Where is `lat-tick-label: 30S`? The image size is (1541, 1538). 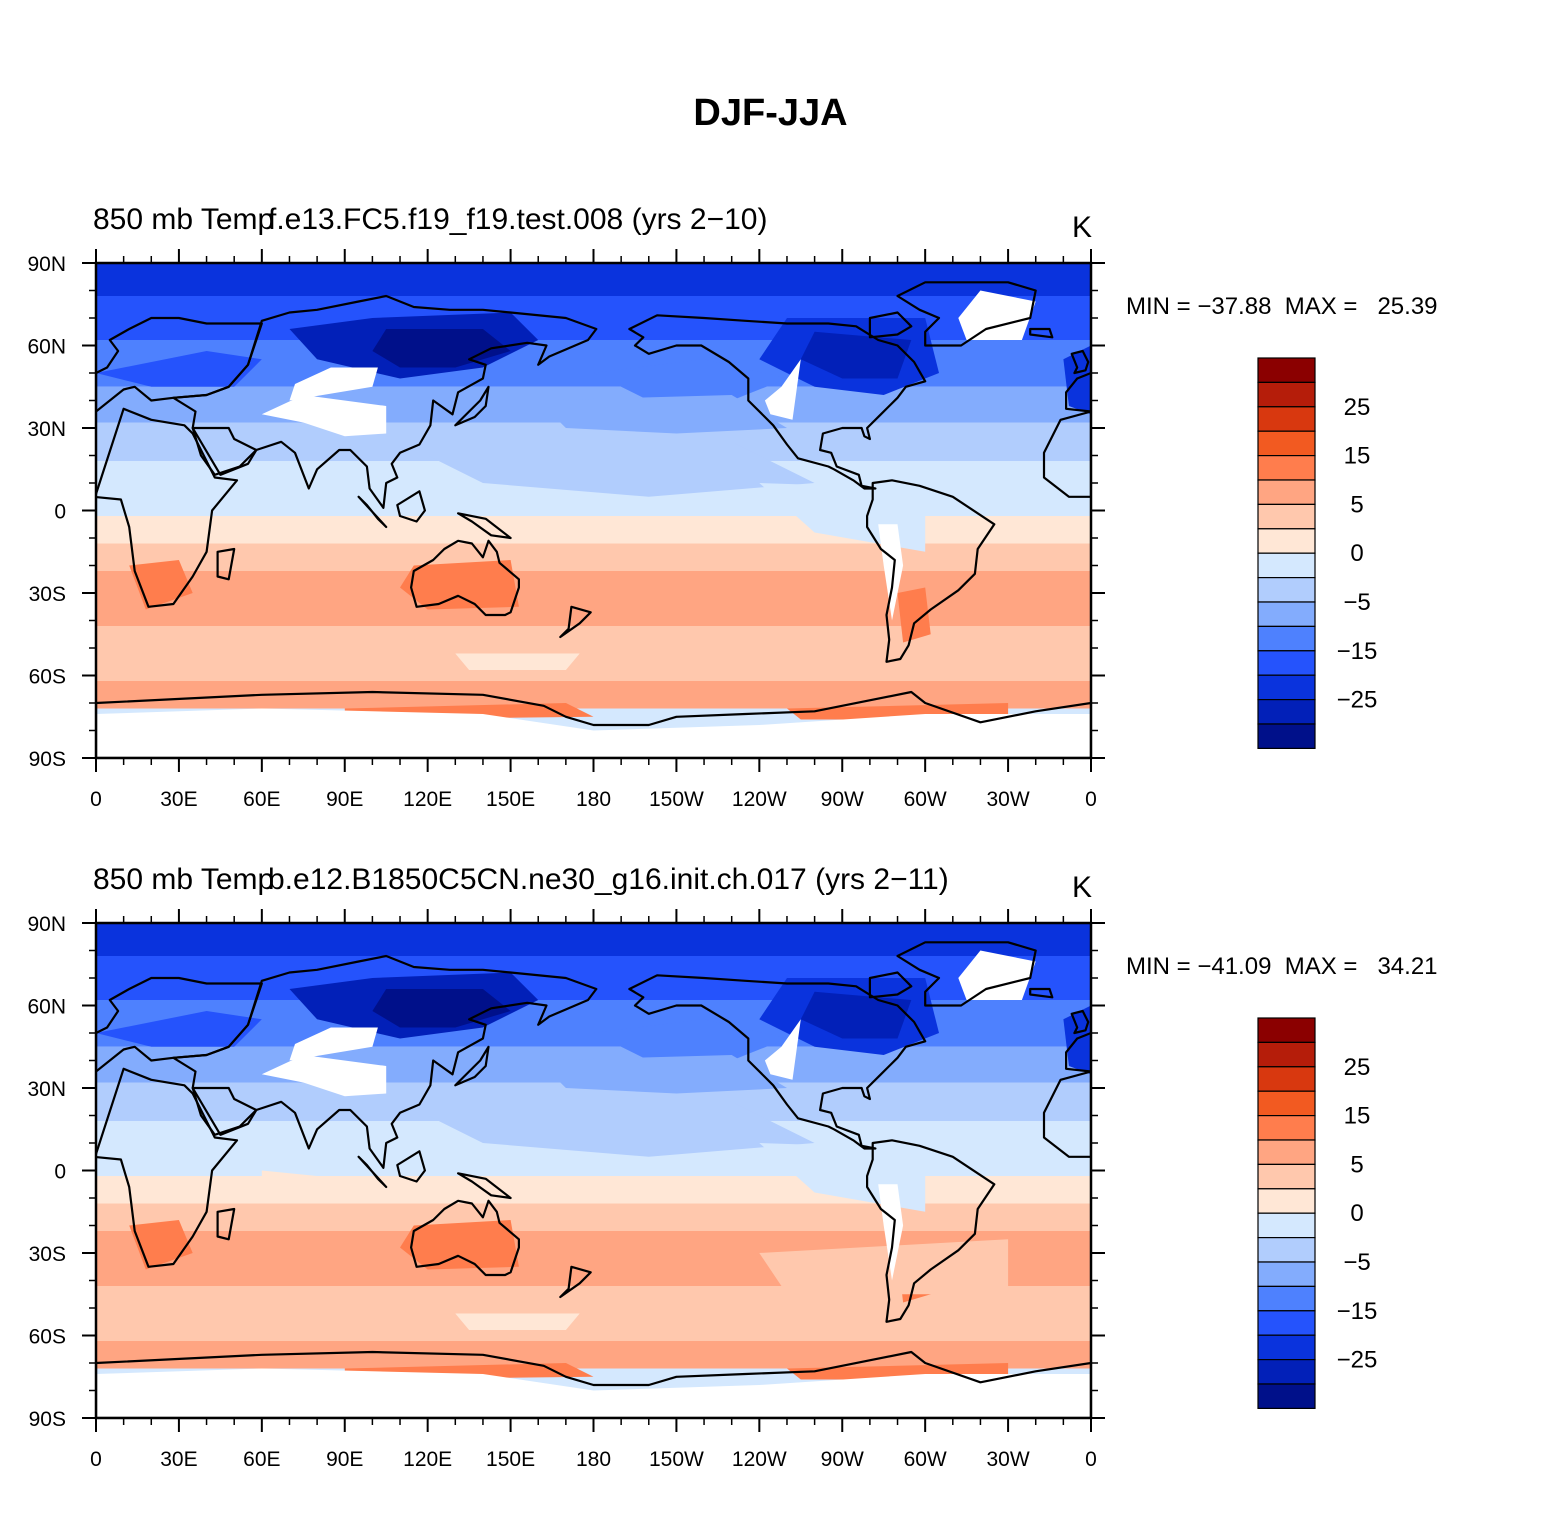 lat-tick-label: 30S is located at coordinates (47, 1254).